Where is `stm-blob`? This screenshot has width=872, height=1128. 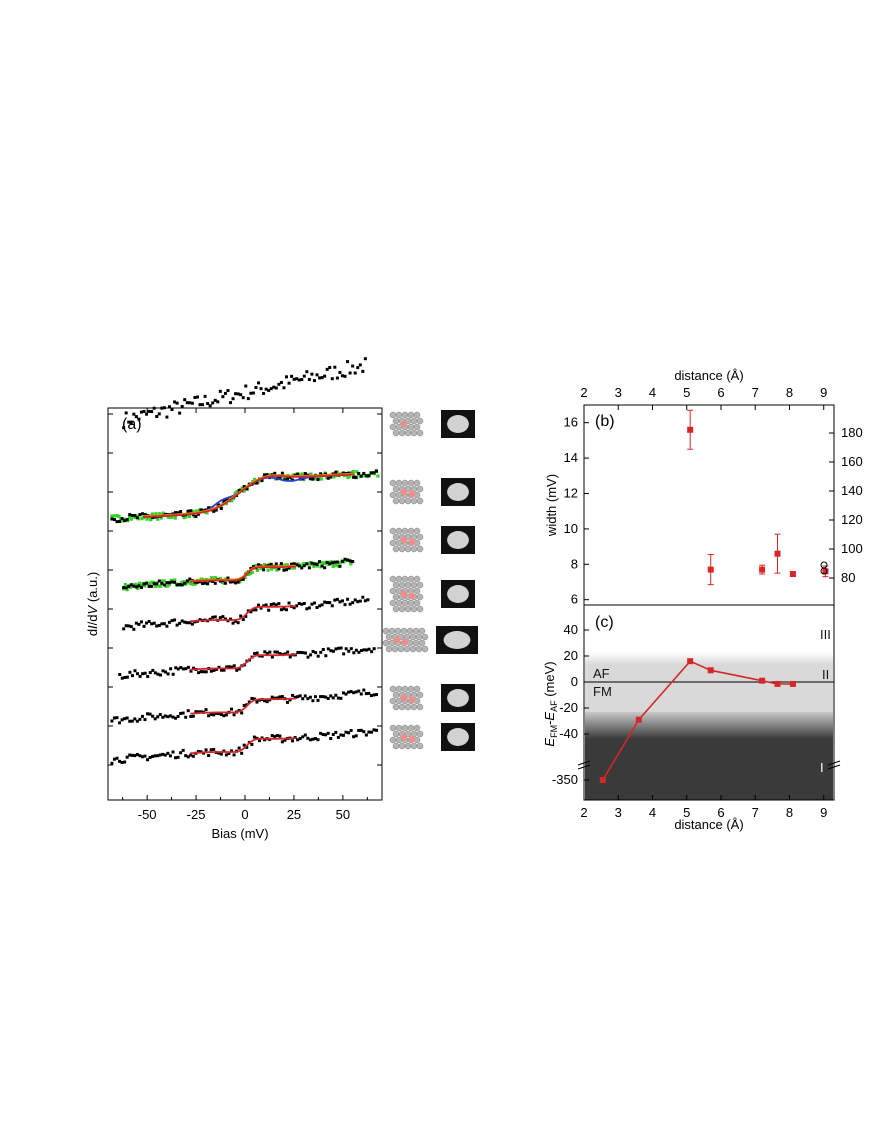
stm-blob is located at coordinates (458, 737).